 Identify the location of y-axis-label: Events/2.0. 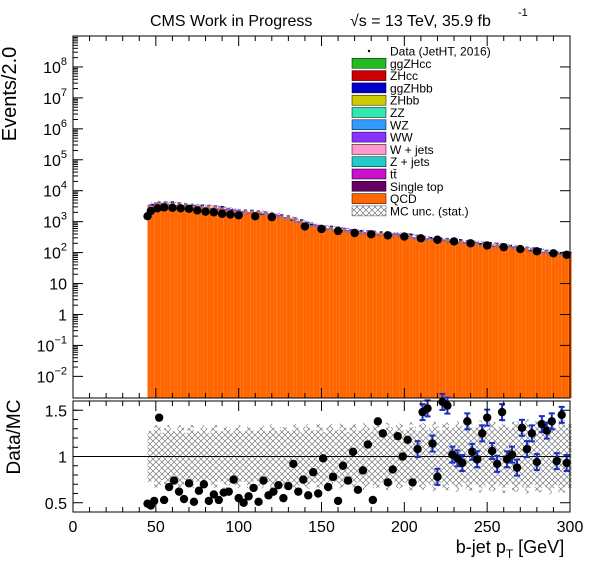
(10, 94).